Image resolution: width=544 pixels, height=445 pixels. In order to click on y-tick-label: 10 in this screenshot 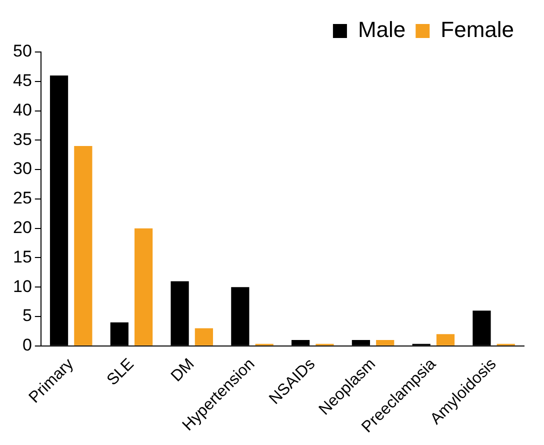, I will do `click(22, 286)`.